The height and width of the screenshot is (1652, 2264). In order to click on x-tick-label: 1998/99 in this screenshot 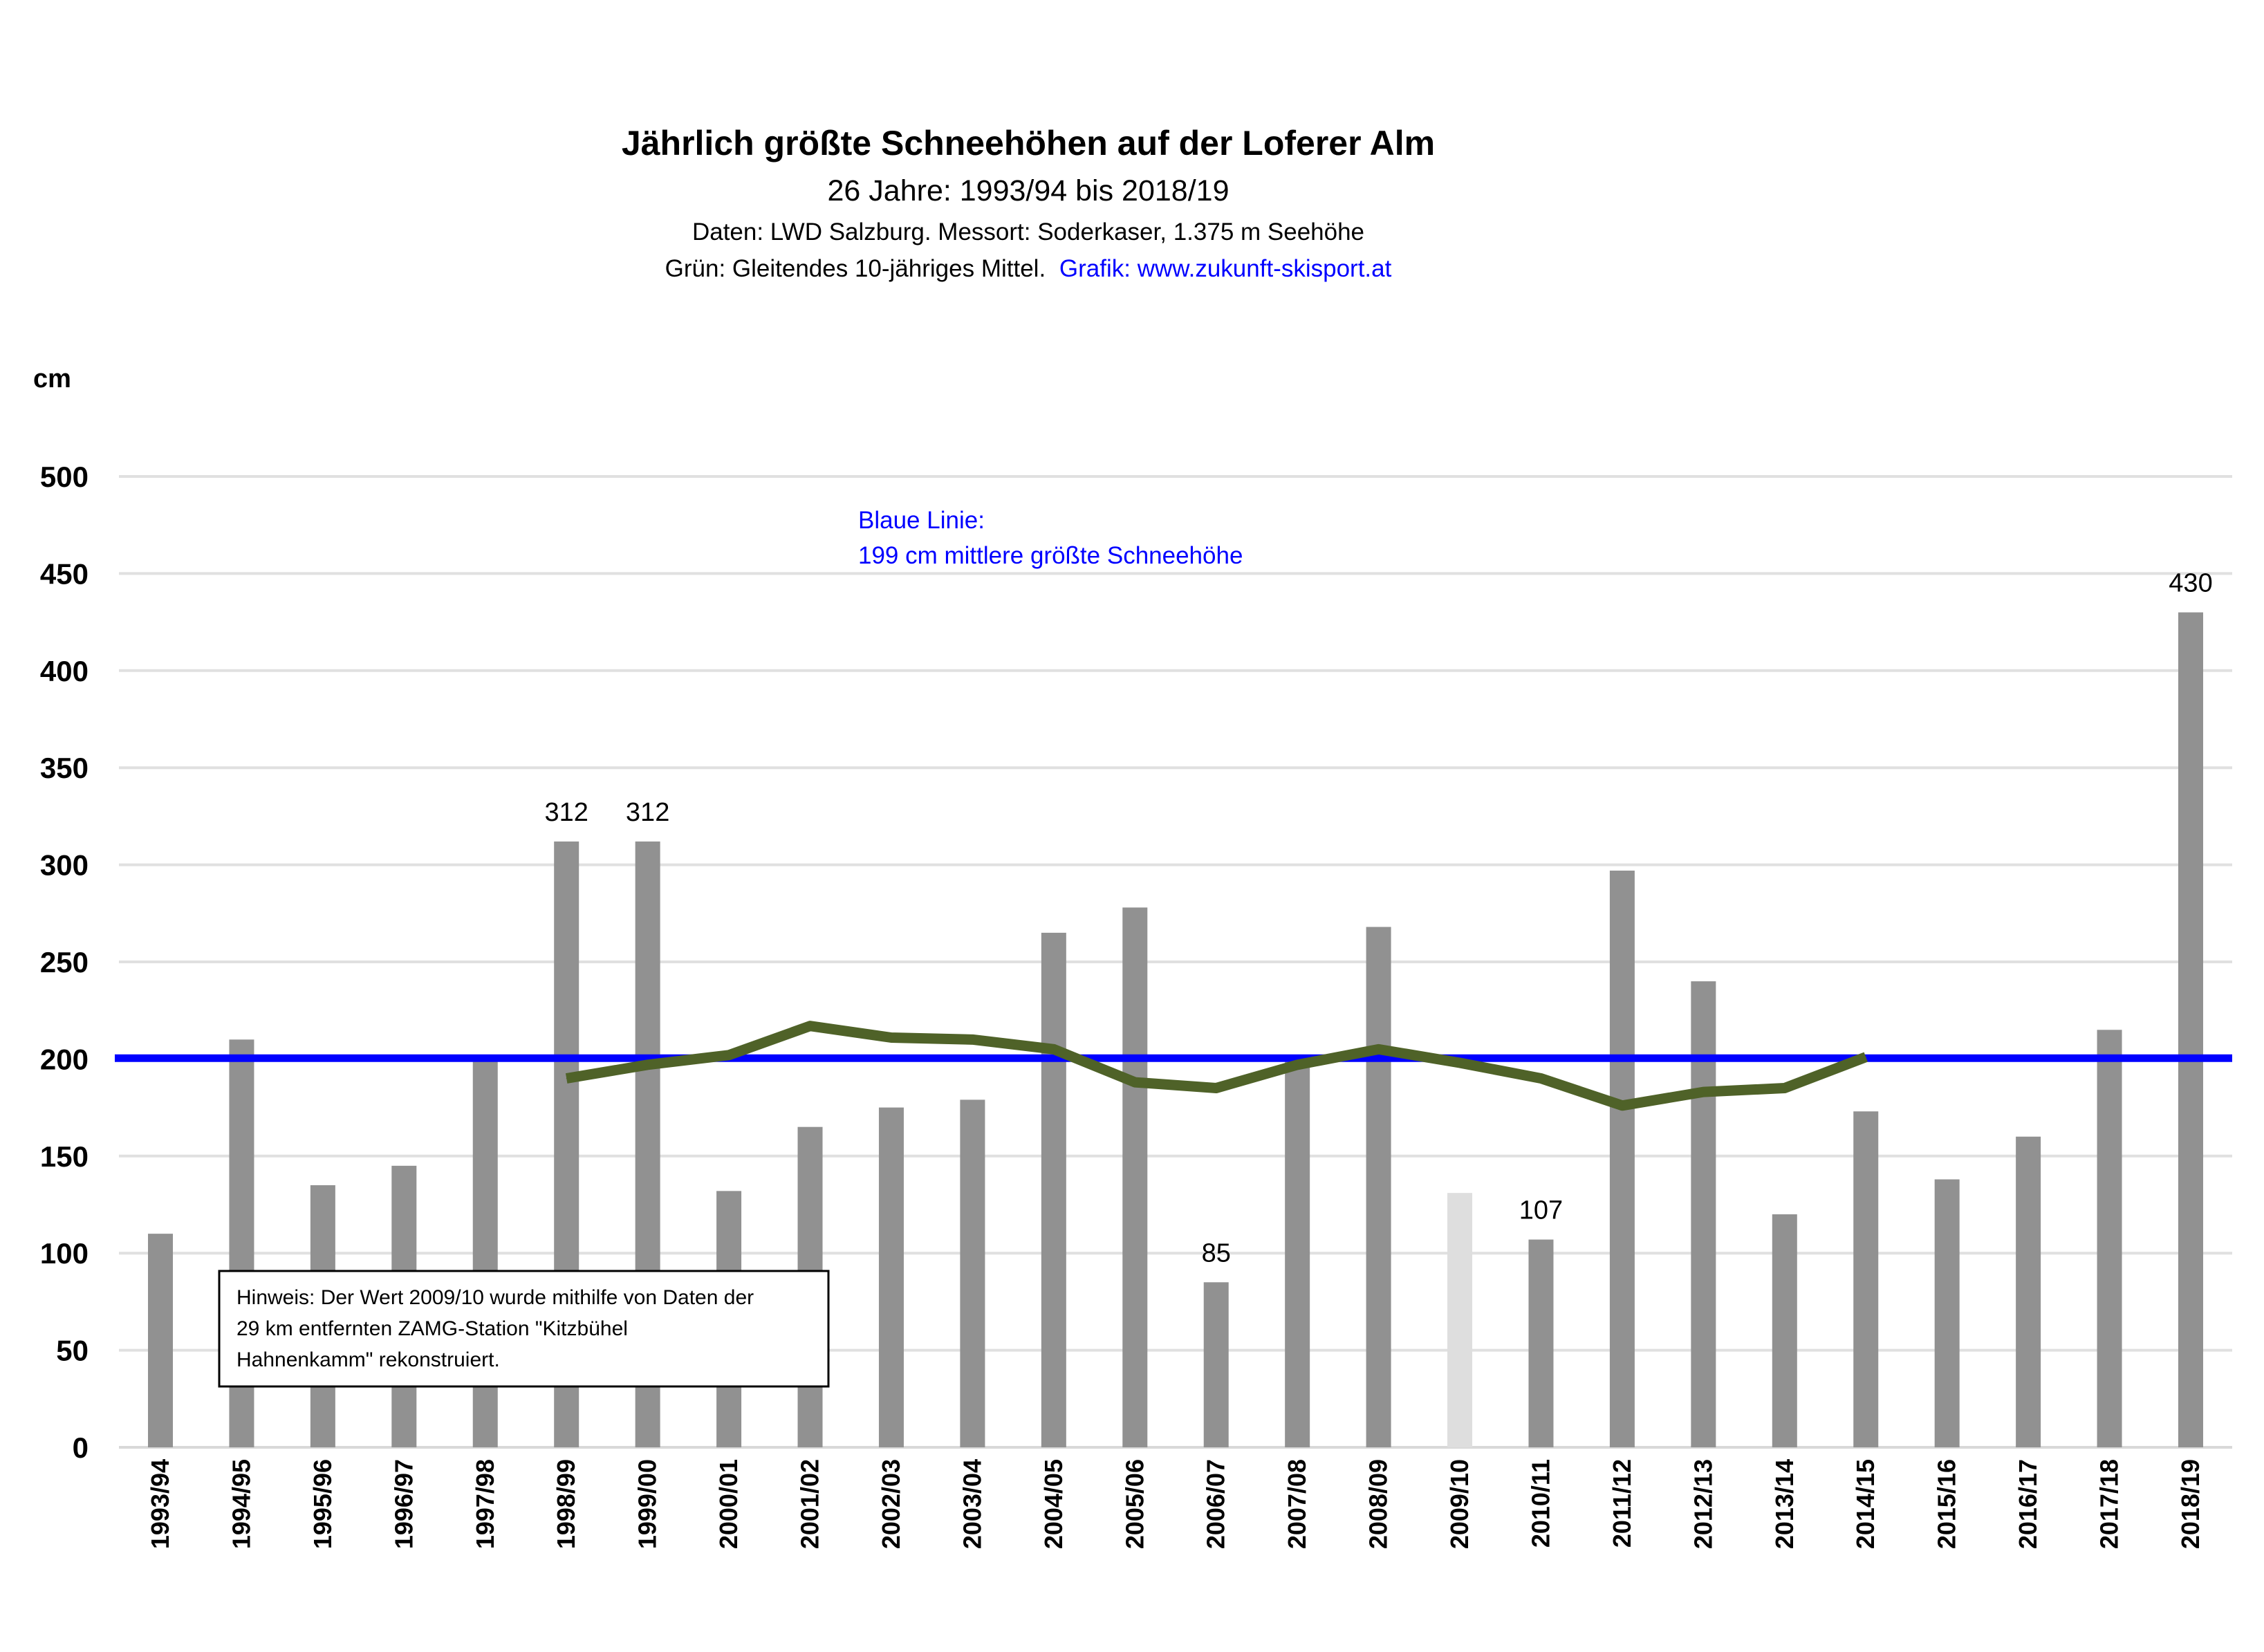, I will do `click(566, 1504)`.